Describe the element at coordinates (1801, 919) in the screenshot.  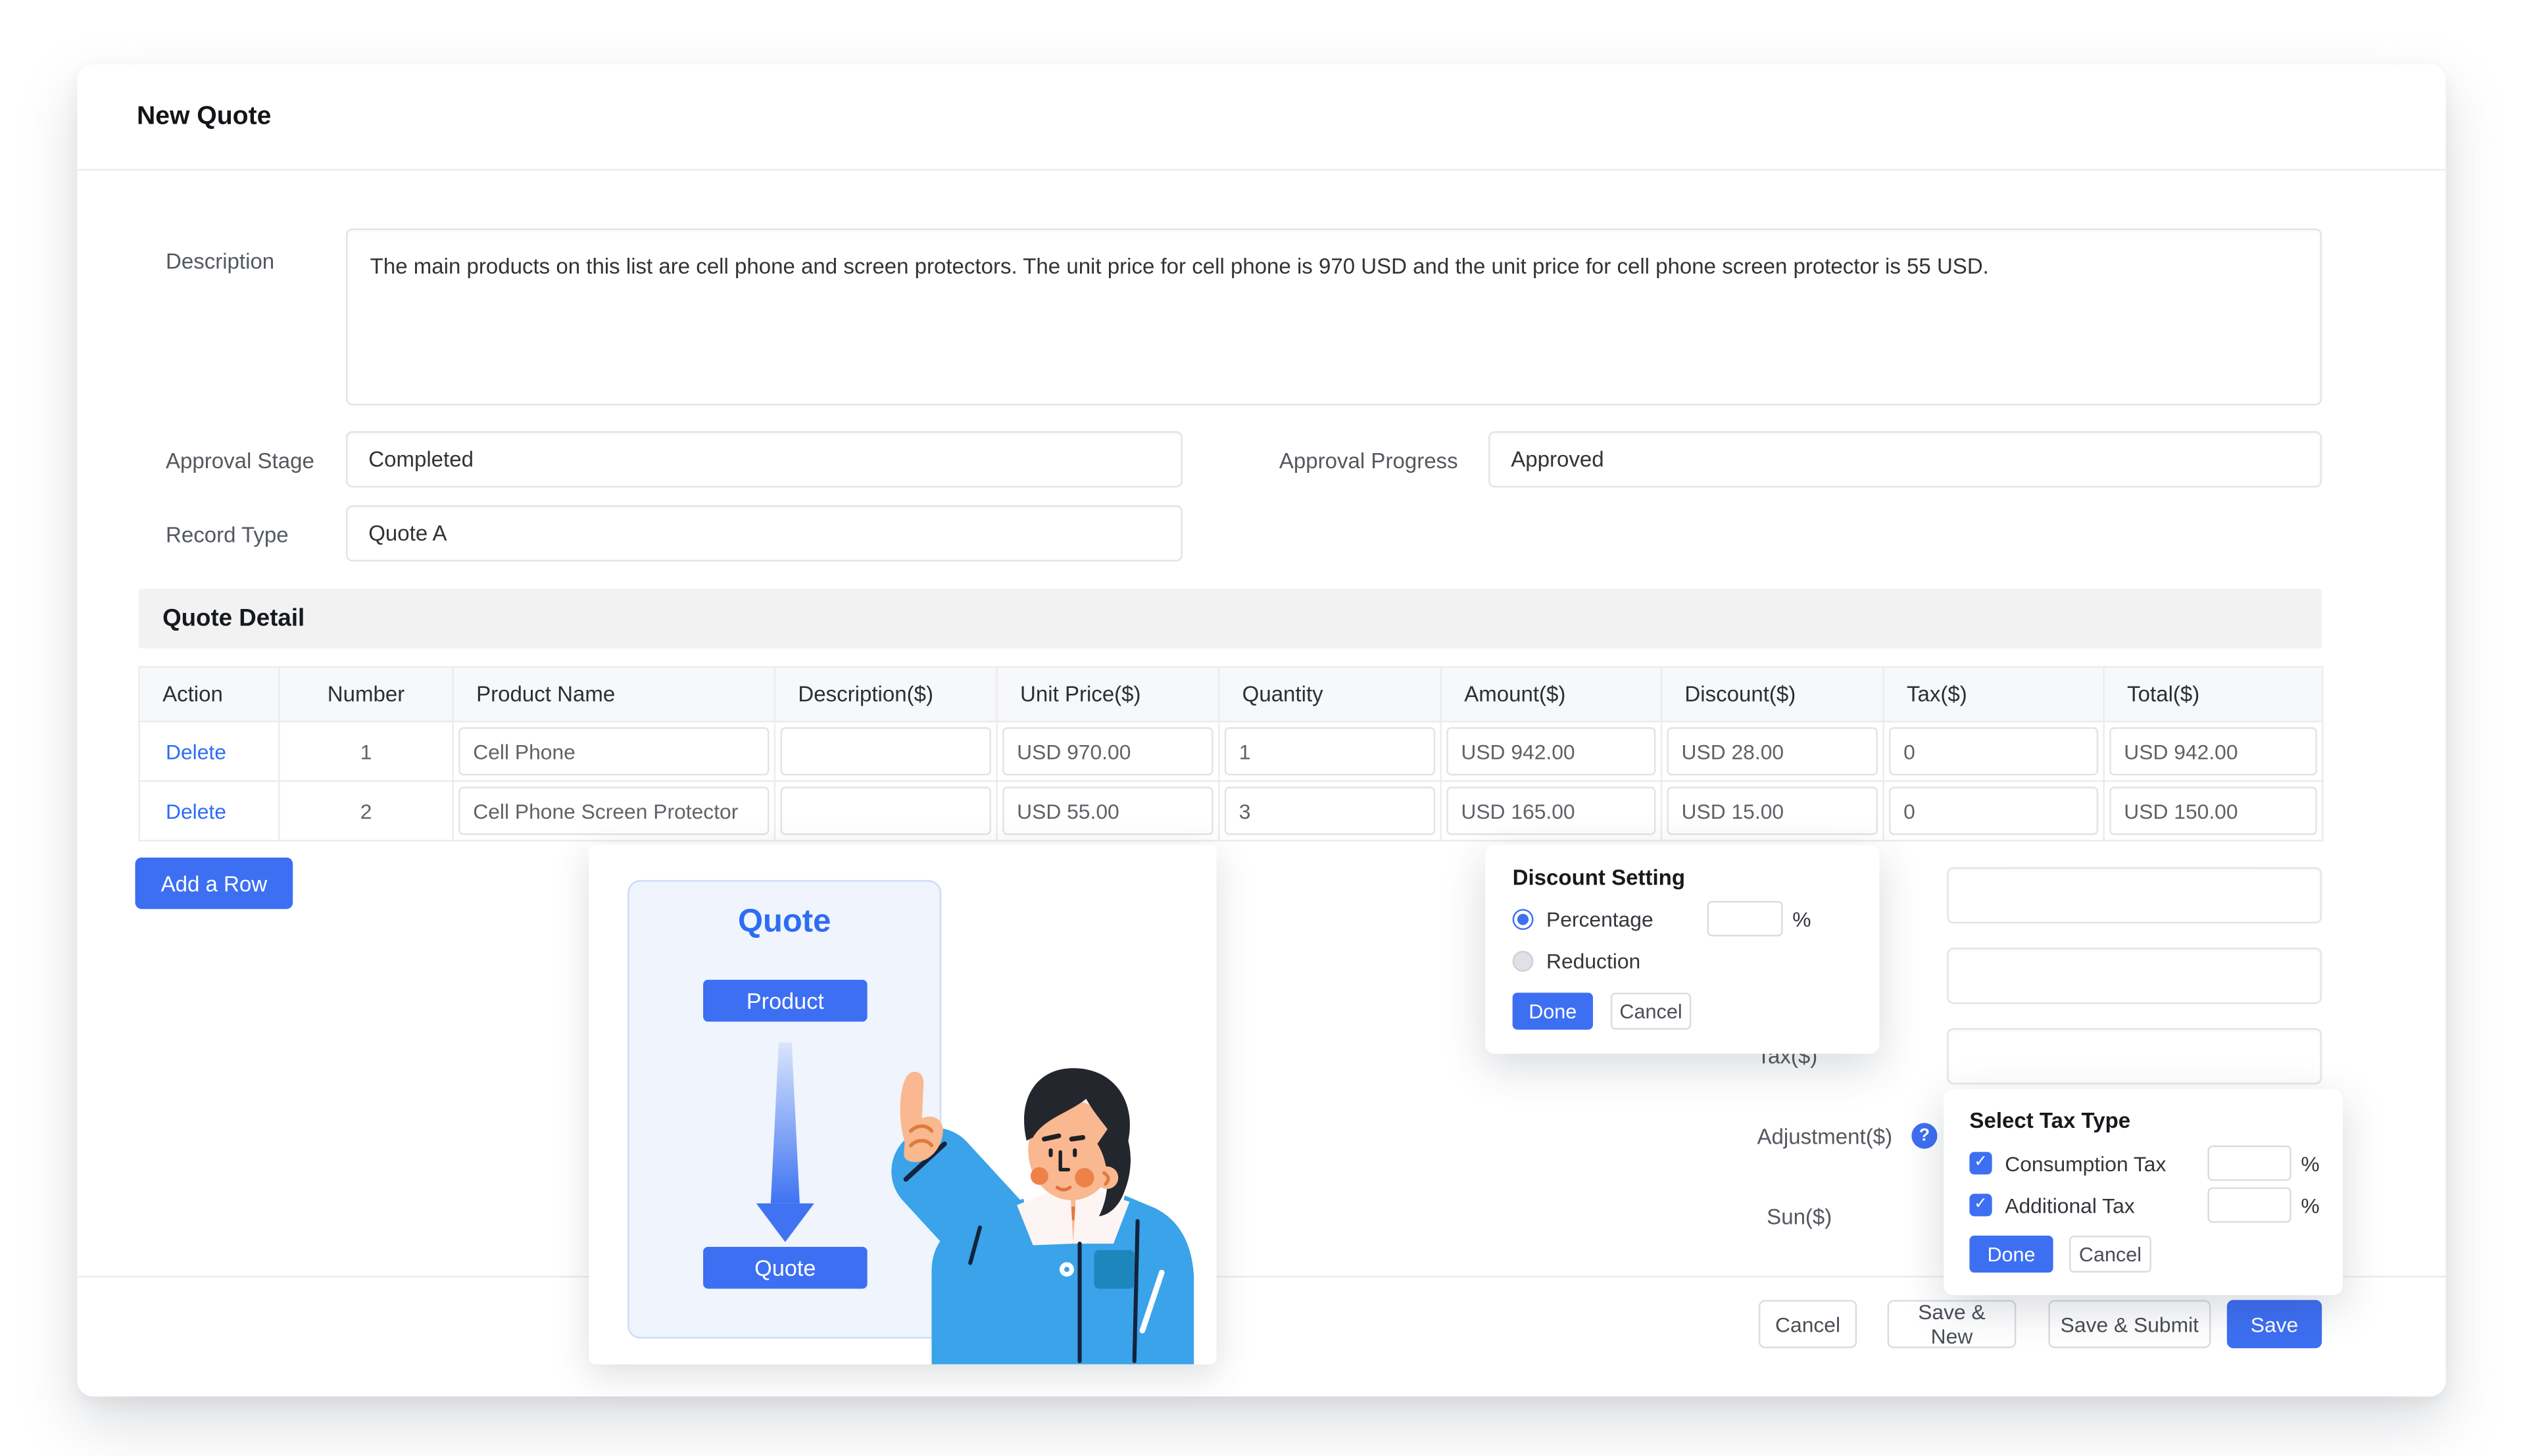
I see `discount-percent-suffix: %` at that location.